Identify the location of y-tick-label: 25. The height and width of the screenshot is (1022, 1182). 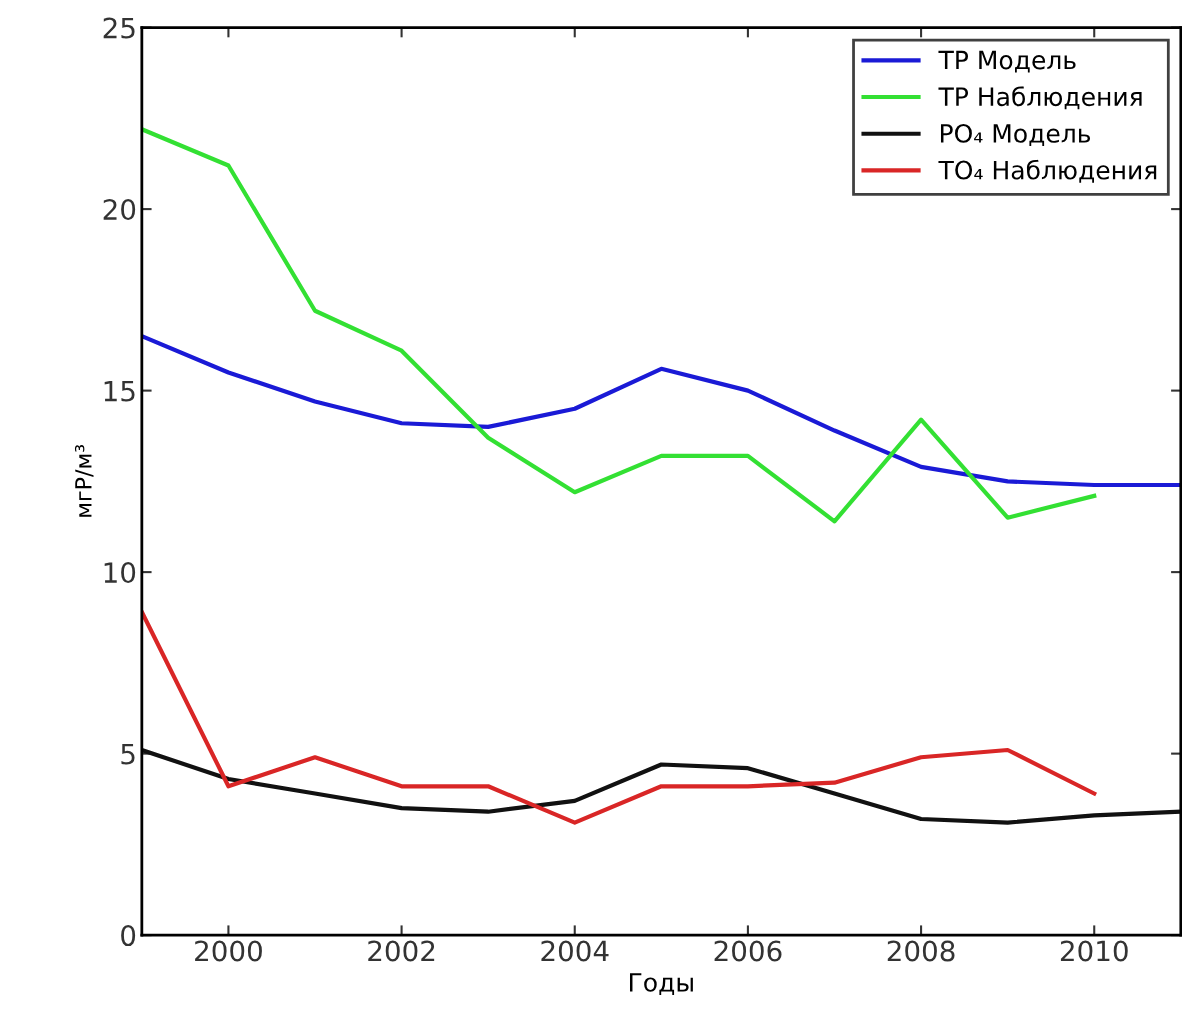
(119, 28).